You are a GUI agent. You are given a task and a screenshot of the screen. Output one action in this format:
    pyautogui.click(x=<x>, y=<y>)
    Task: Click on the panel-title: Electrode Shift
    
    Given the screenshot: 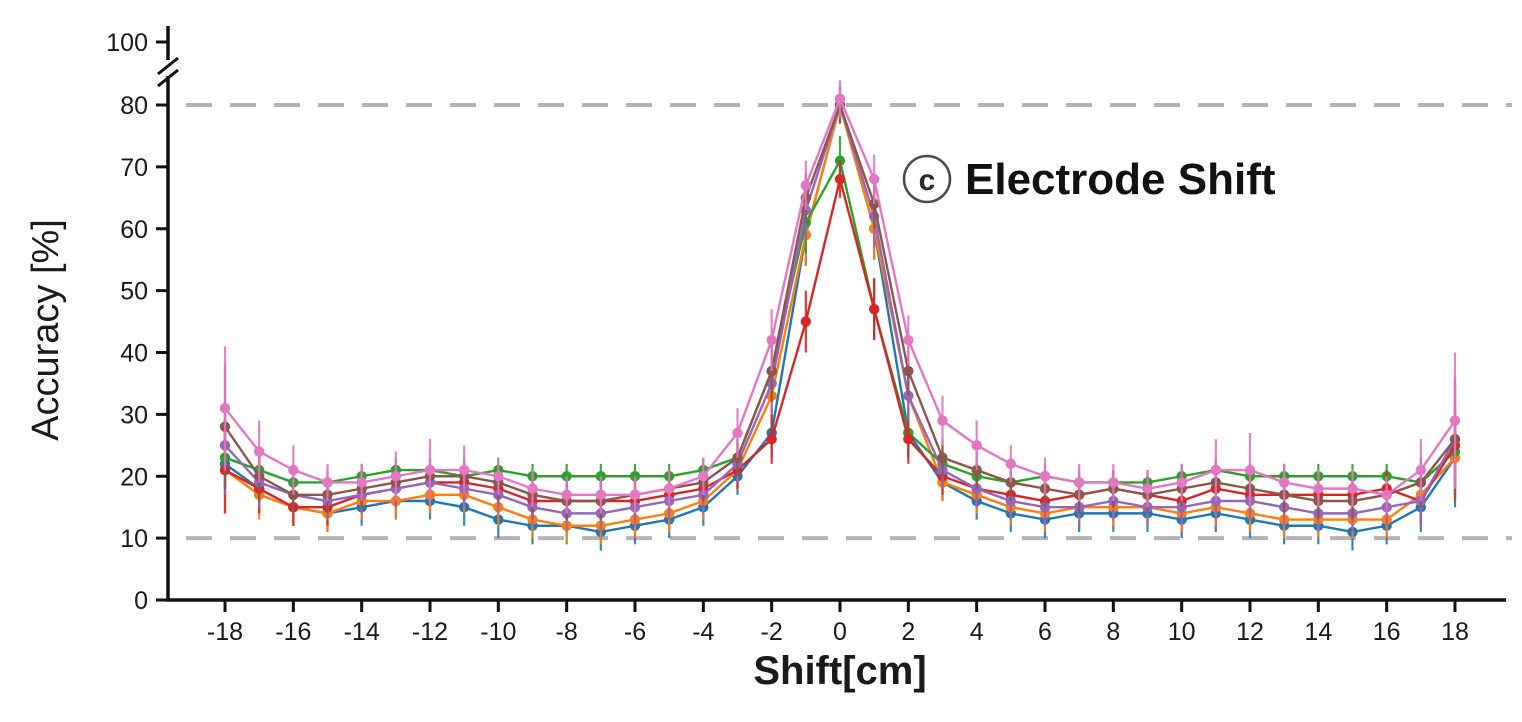 What is the action you would take?
    pyautogui.click(x=1120, y=179)
    